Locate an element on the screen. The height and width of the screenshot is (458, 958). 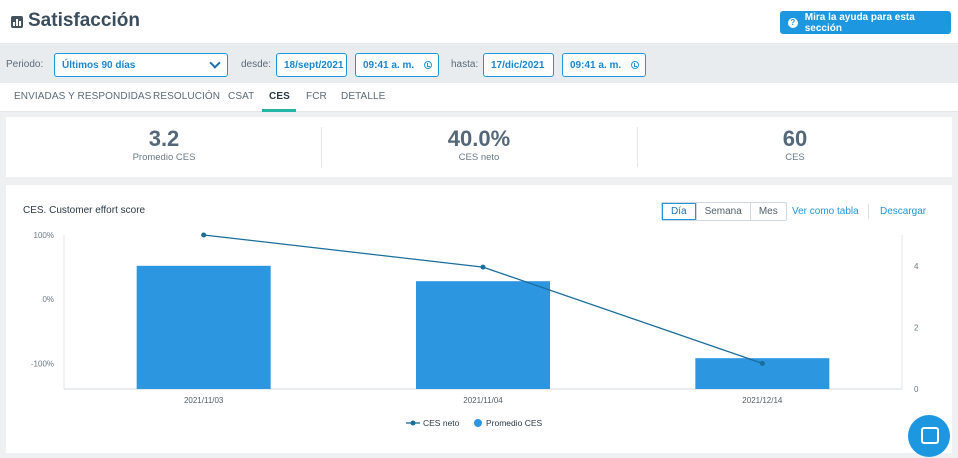
kpi-ces-neto: 40.0% CES neto is located at coordinates (479, 147).